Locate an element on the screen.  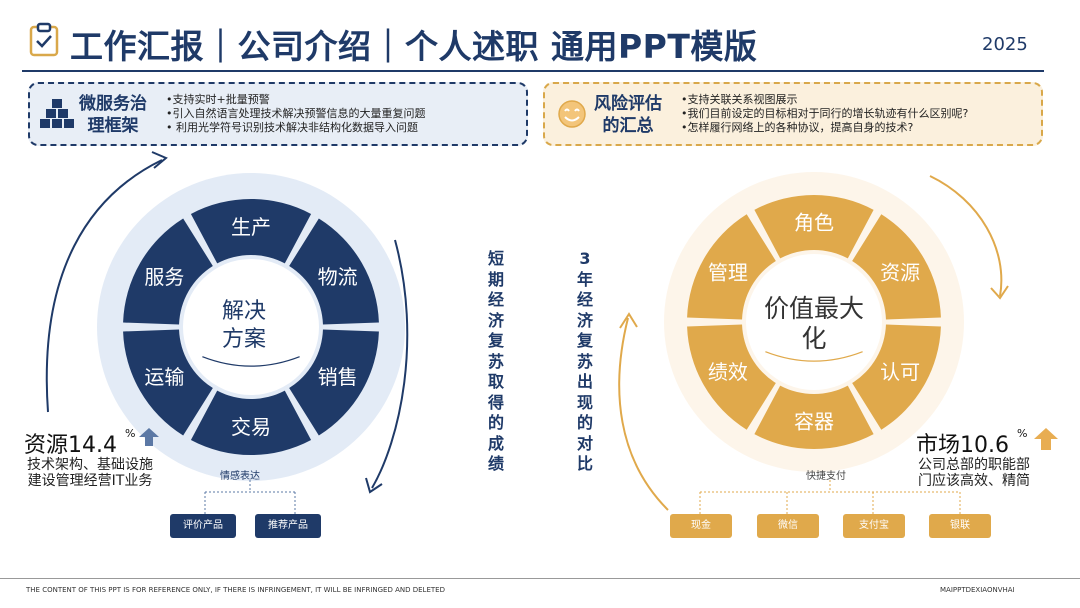
wheel-segment-label: 资源 is located at coordinates (900, 272).